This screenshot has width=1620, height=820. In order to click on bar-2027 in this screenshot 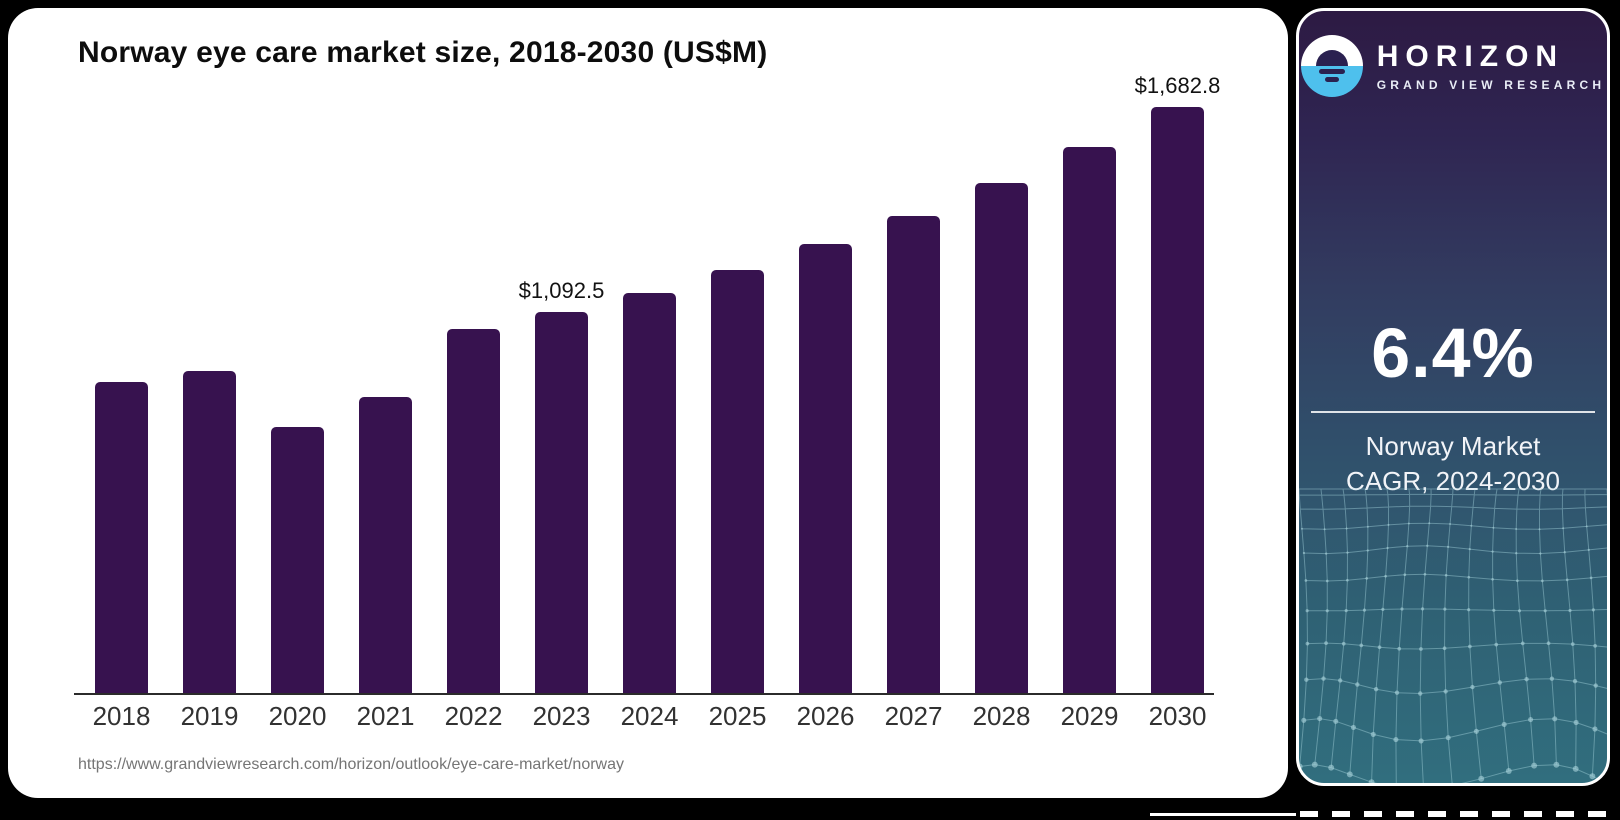, I will do `click(913, 454)`.